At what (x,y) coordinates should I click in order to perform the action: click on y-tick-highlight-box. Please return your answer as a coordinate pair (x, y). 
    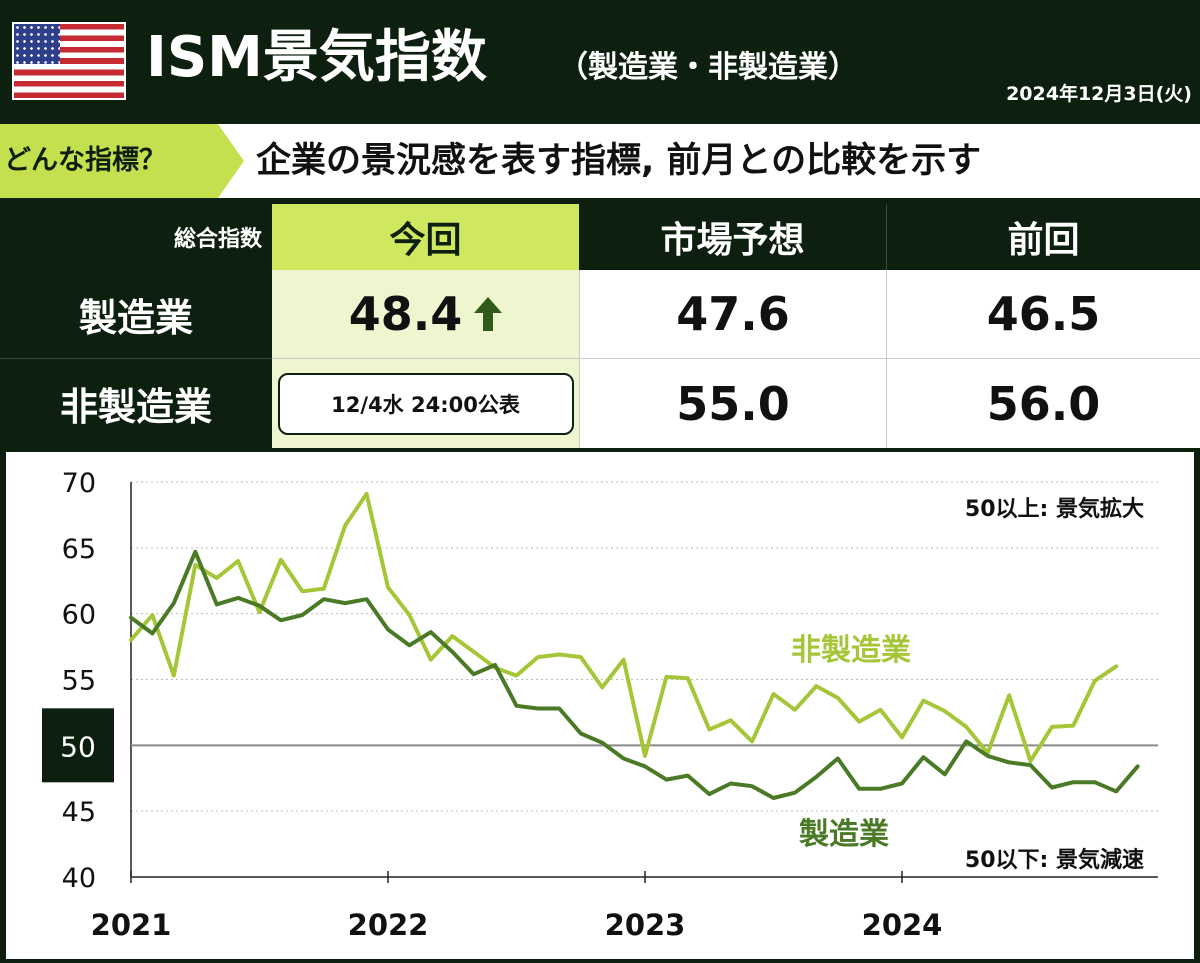
    Looking at the image, I should click on (78, 745).